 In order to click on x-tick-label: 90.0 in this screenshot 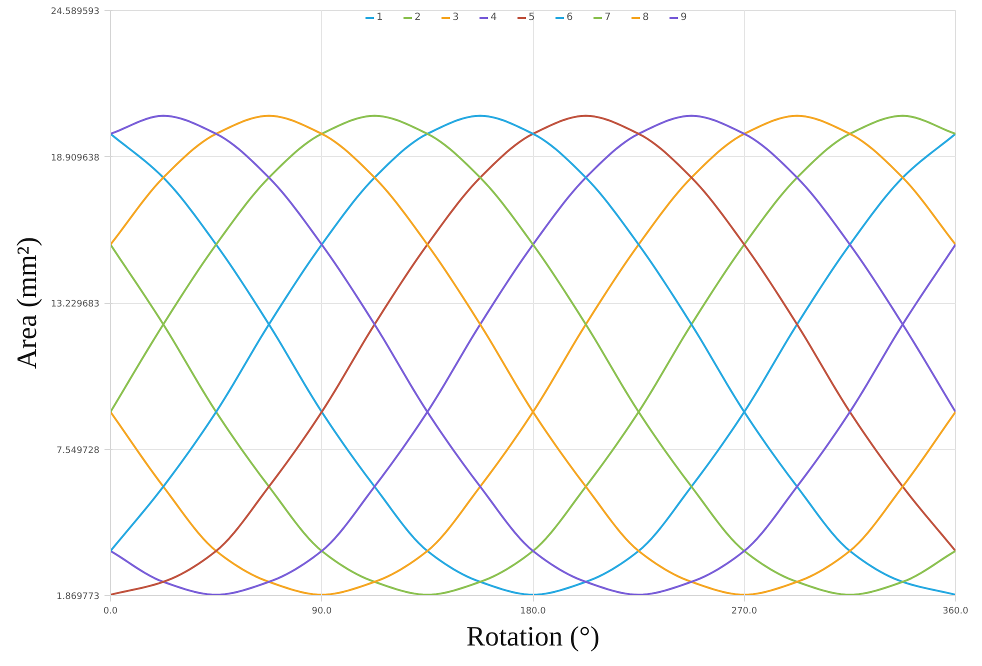, I will do `click(322, 611)`.